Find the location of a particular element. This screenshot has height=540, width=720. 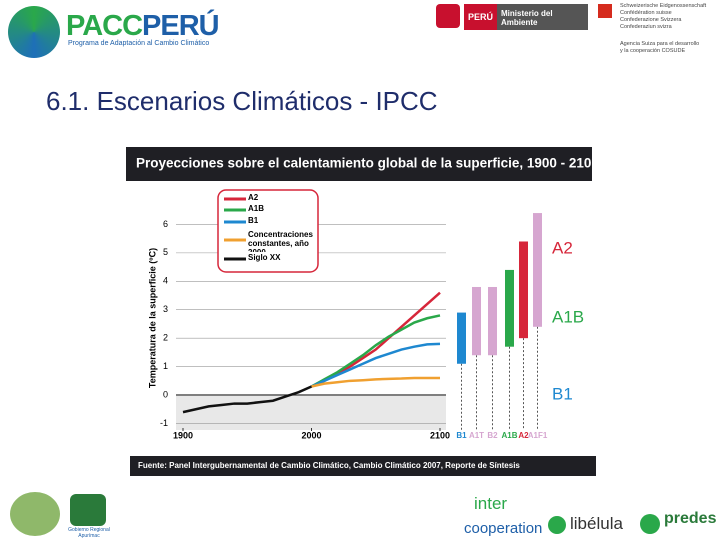

ministry-box: PERÚ Ministerio del Ambiente is located at coordinates (526, 17).